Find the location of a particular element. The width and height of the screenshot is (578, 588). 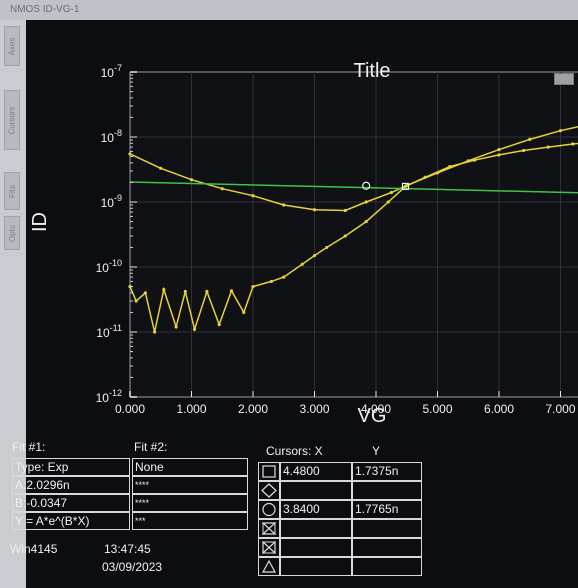

y-tick-label: 10⁻⁹ is located at coordinates (111, 201).